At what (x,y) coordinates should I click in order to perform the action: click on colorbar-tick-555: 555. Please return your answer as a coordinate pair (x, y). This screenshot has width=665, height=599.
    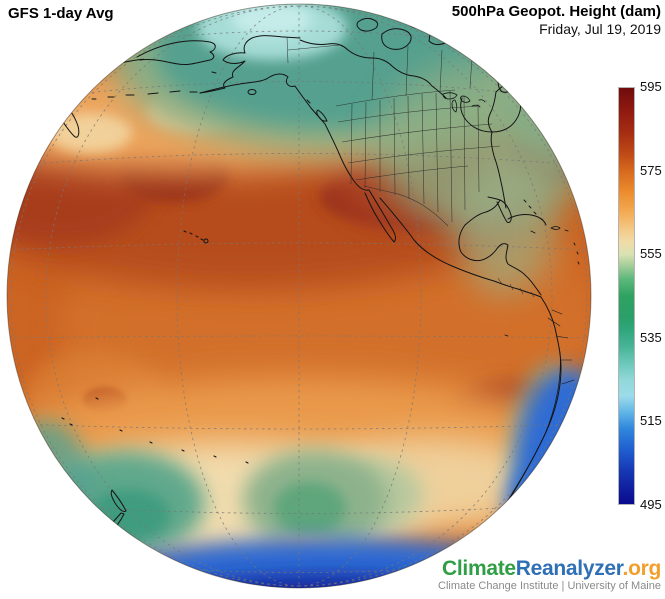
    Looking at the image, I should click on (651, 253).